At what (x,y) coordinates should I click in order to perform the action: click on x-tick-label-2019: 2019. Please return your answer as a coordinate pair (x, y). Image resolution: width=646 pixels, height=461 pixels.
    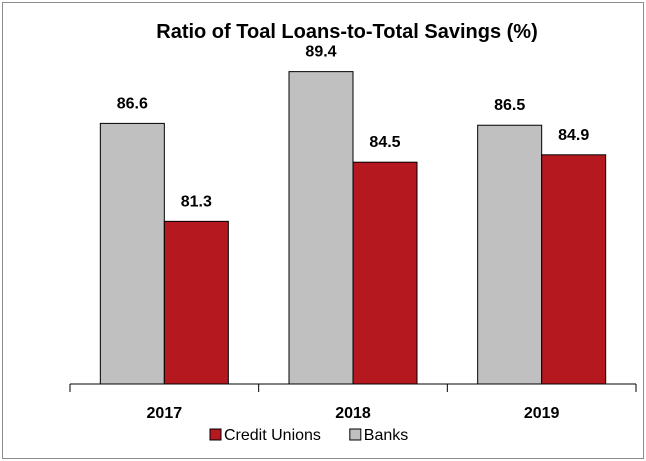
    Looking at the image, I should click on (542, 413).